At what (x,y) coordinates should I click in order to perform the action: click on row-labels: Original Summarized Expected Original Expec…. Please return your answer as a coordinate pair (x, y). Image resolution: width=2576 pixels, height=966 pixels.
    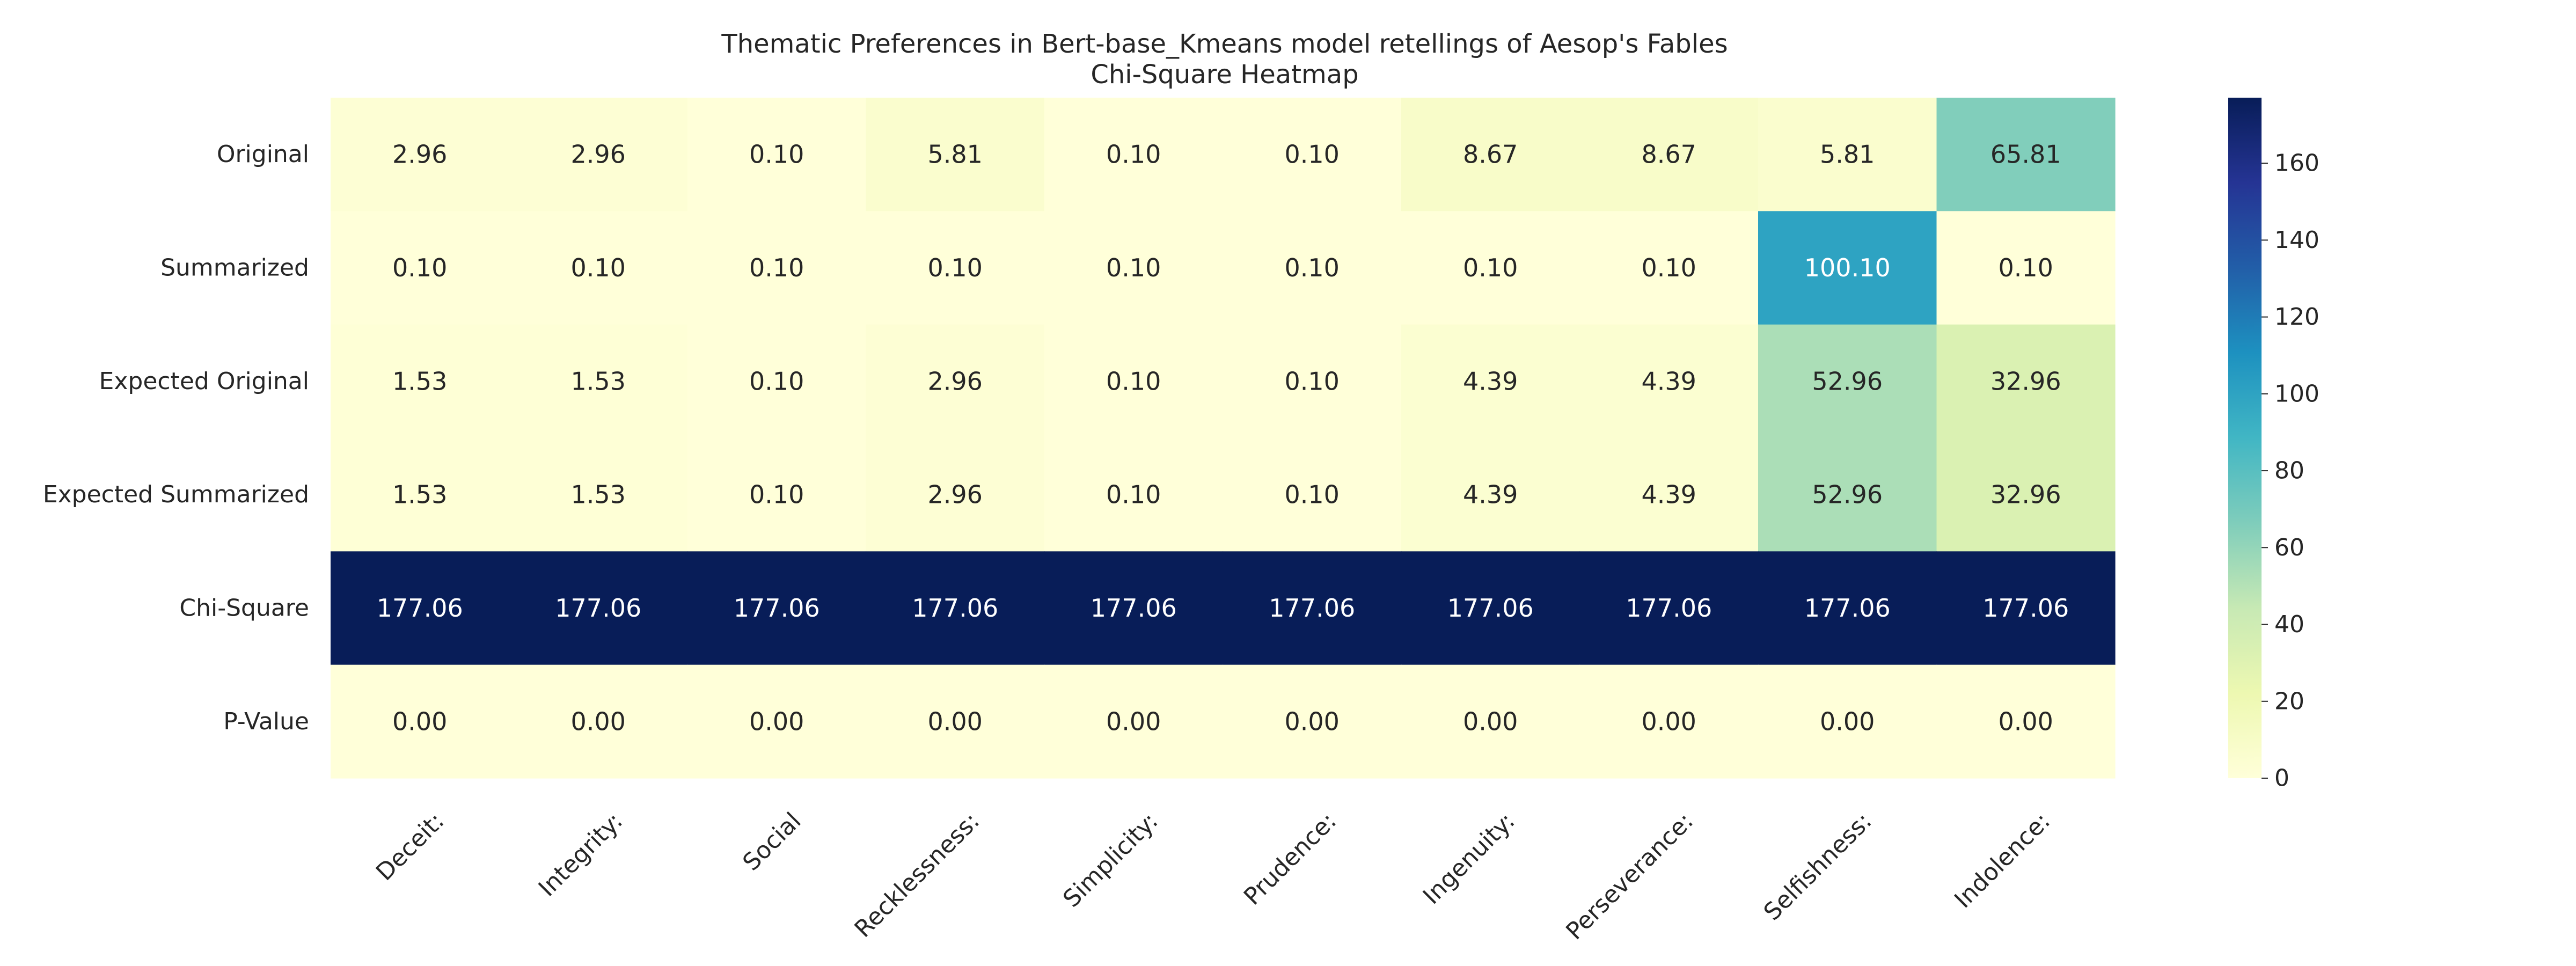
    Looking at the image, I should click on (176, 438).